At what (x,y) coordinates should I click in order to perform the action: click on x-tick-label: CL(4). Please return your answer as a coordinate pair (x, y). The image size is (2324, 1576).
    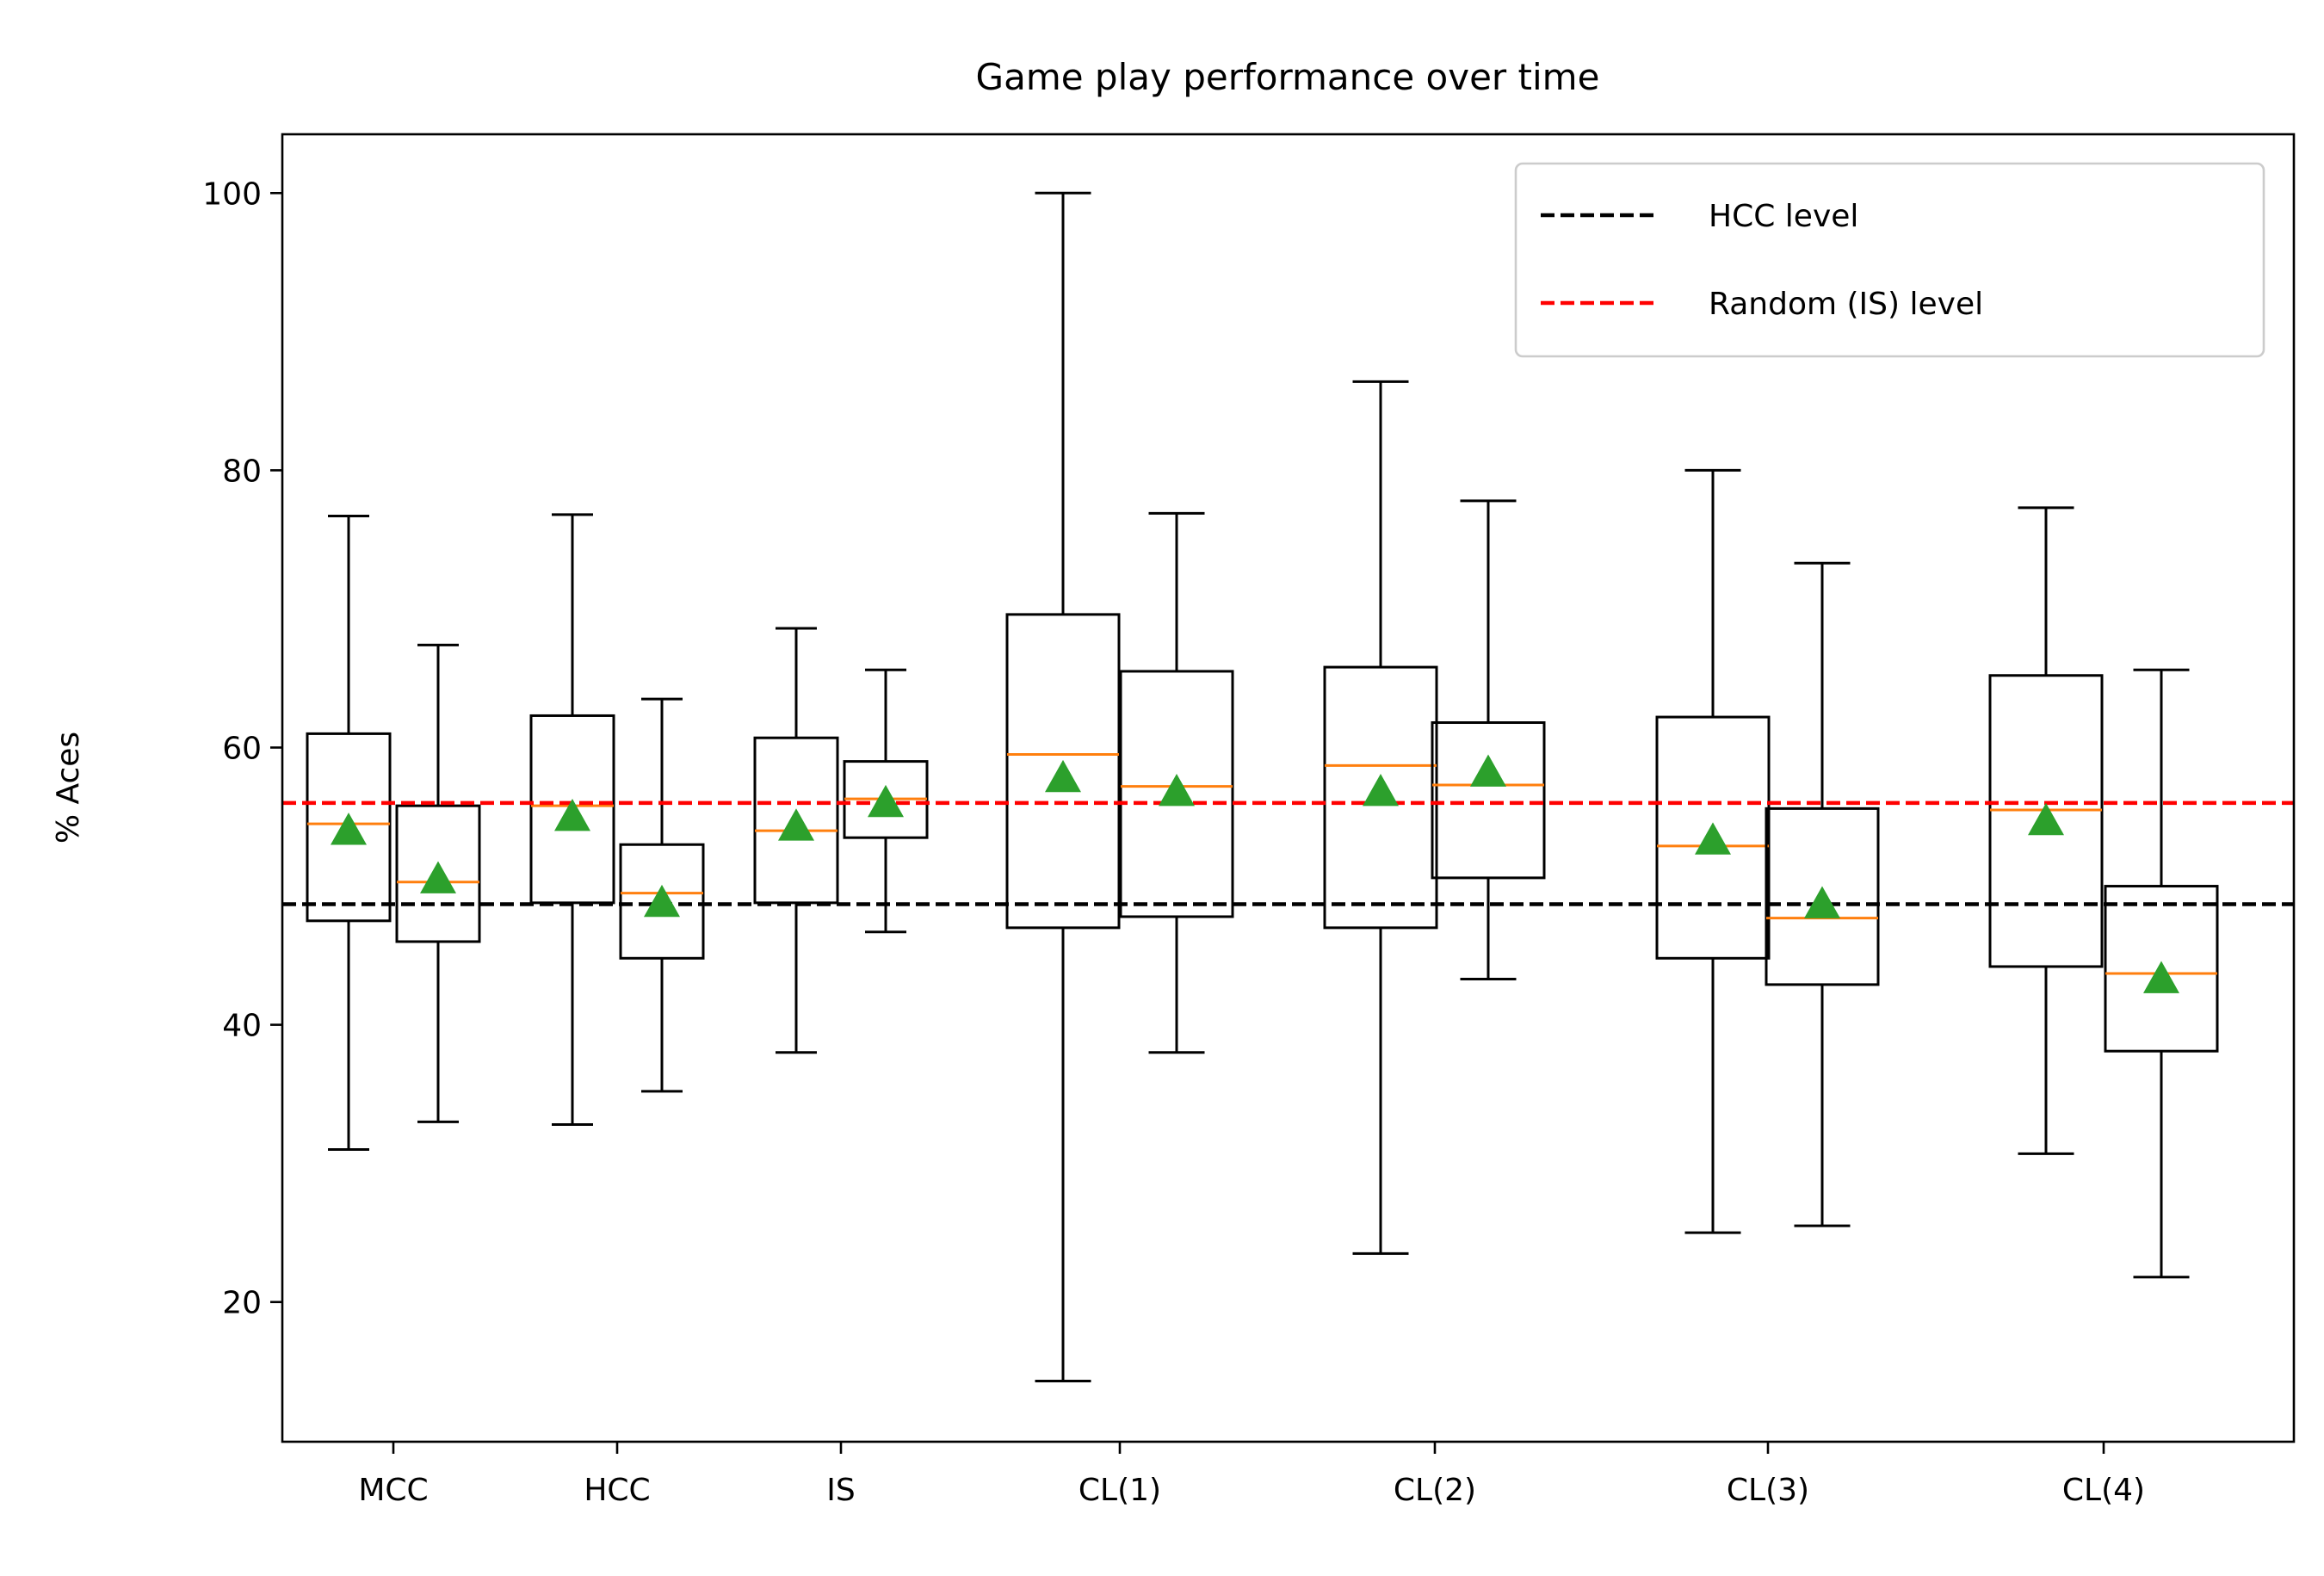
    Looking at the image, I should click on (2103, 1490).